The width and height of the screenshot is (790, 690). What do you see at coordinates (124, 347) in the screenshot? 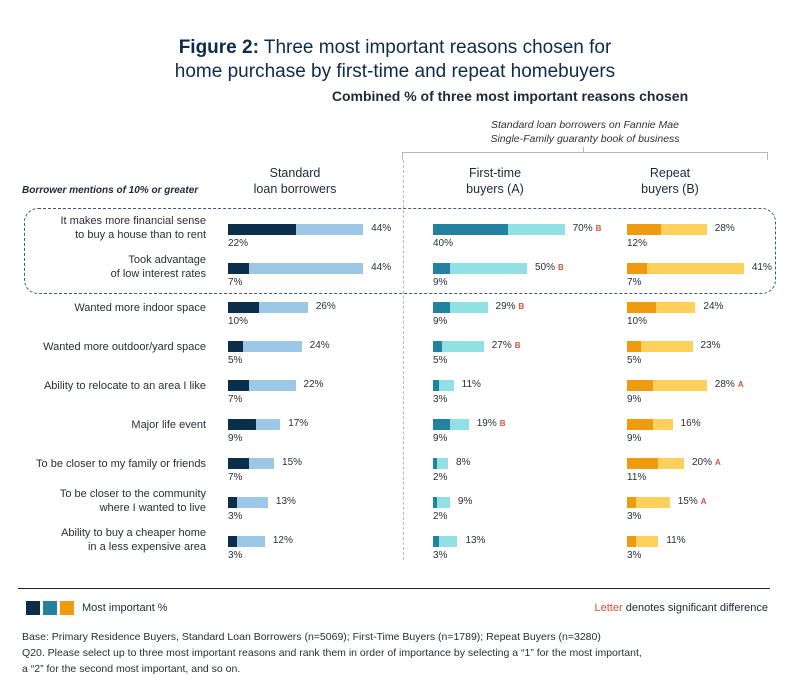
I see `category-label-line: Wanted more outdoor/yard space` at bounding box center [124, 347].